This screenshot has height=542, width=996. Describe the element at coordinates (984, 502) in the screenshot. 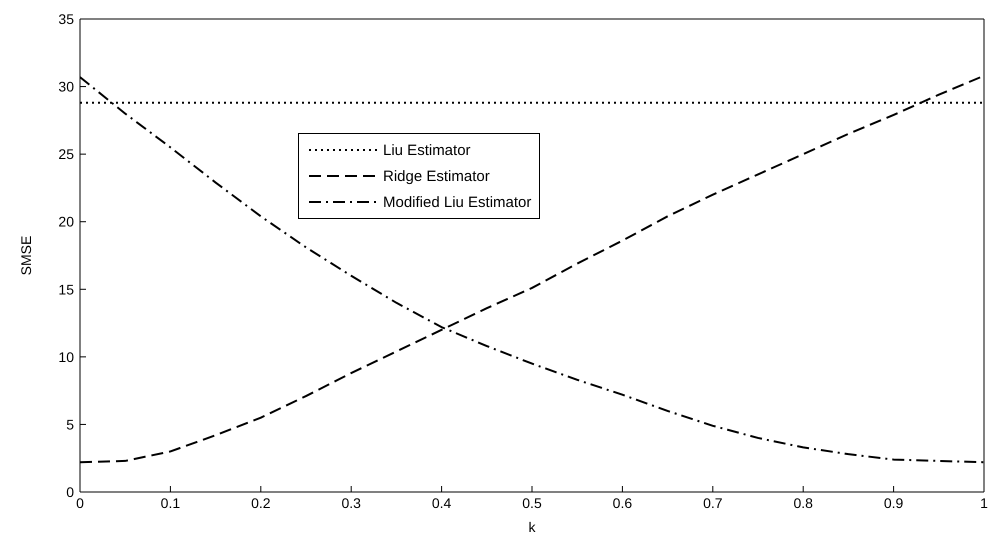

I see `x-tick-label: 1` at that location.